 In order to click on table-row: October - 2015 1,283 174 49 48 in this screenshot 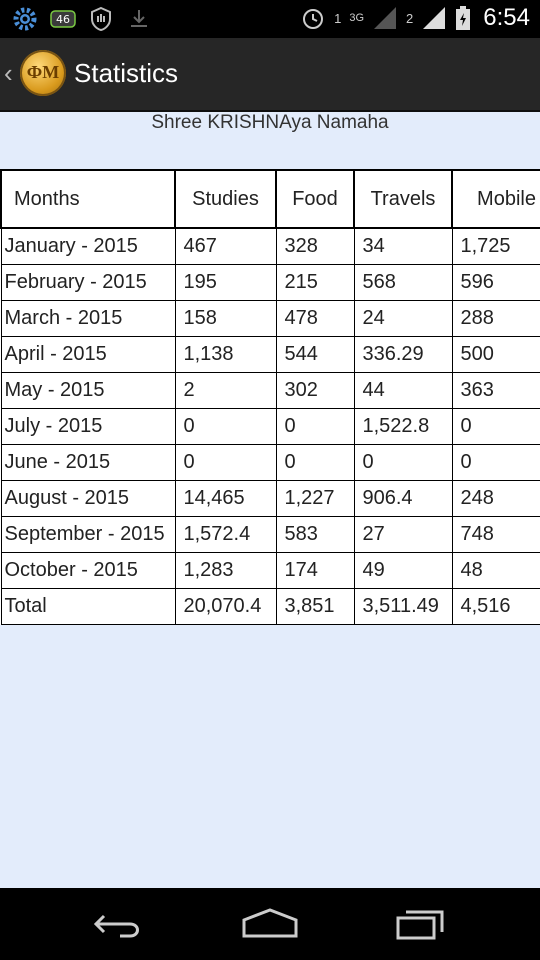, I will do `click(270, 570)`.